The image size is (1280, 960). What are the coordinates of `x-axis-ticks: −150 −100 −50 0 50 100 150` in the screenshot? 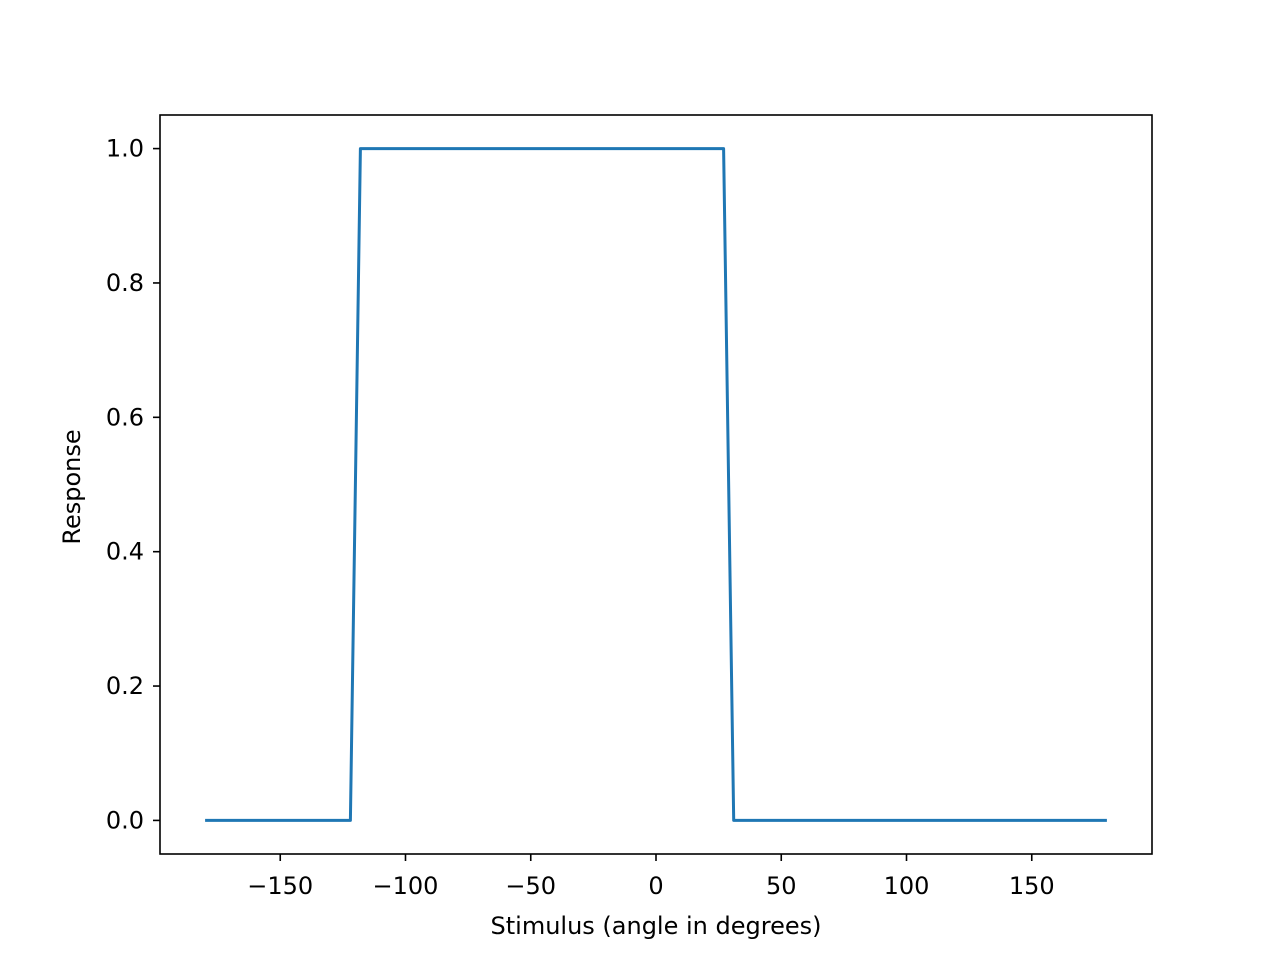 It's located at (651, 877).